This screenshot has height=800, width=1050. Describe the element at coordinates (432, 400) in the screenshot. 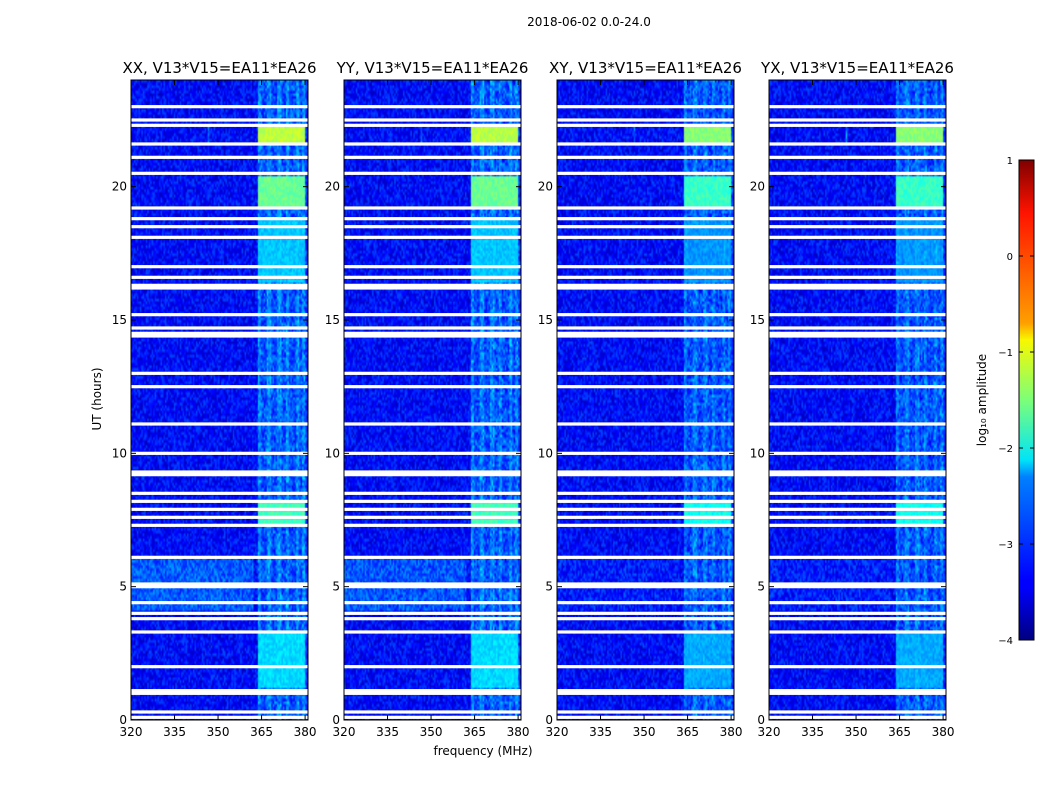

I see `panel-2-raster` at that location.